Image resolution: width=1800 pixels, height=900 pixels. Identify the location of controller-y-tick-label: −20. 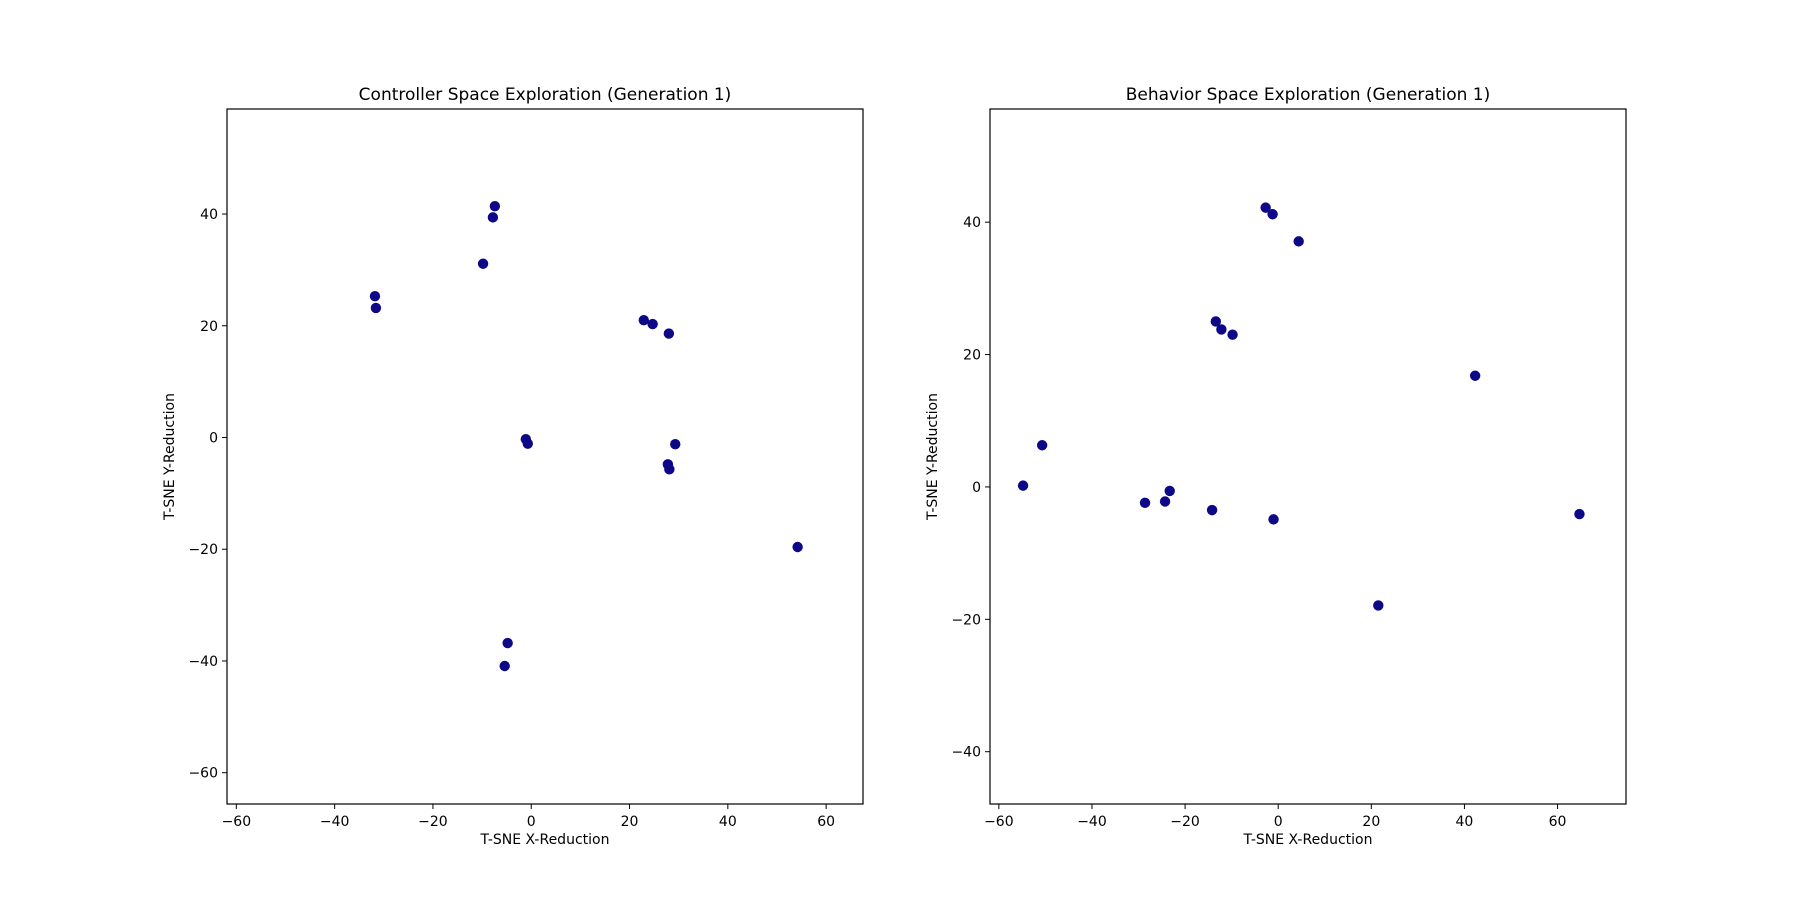
(203, 550).